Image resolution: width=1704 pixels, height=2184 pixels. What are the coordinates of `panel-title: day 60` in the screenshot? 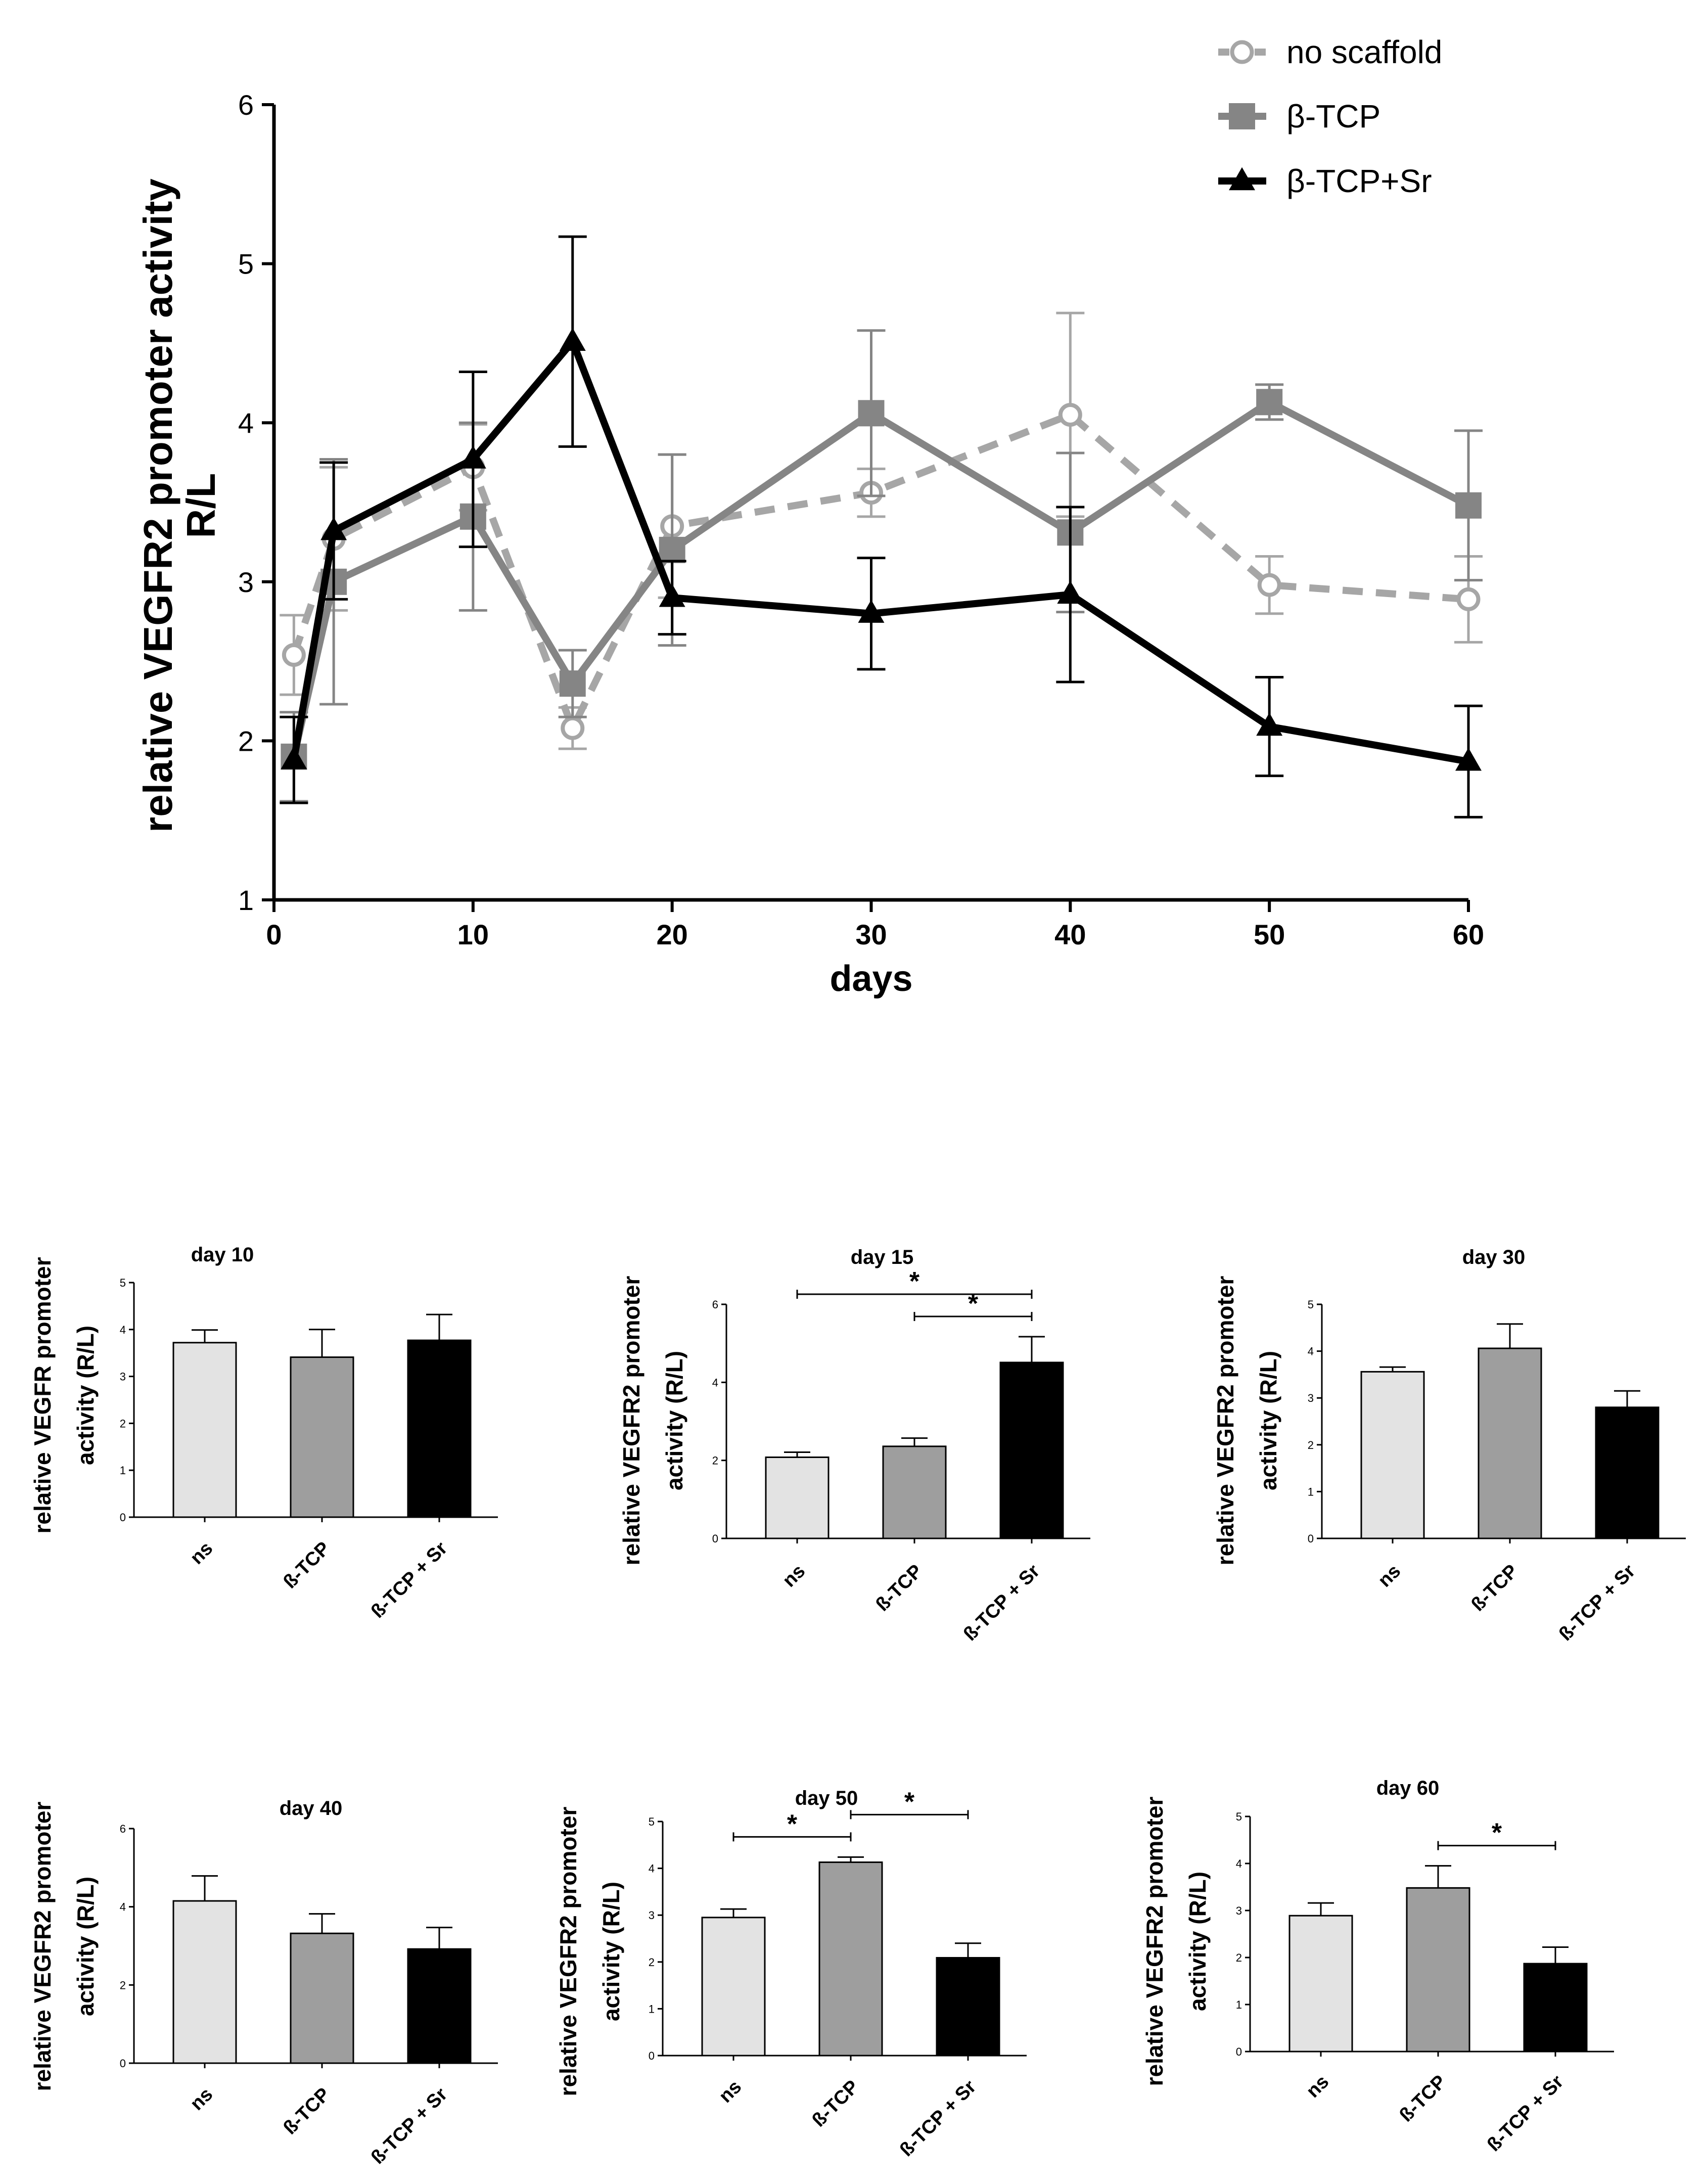 It's located at (1408, 1788).